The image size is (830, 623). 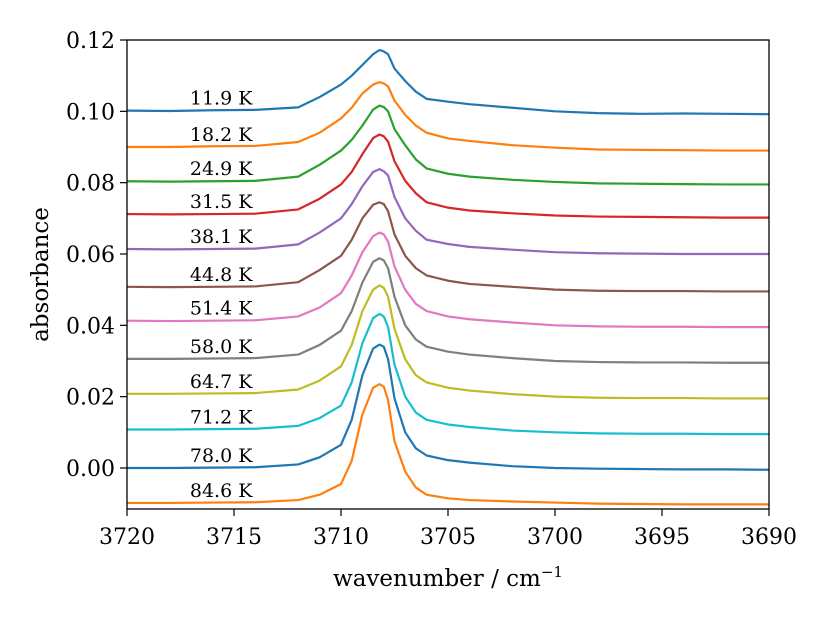 What do you see at coordinates (90, 41) in the screenshot?
I see `y-tick-label: 0.12` at bounding box center [90, 41].